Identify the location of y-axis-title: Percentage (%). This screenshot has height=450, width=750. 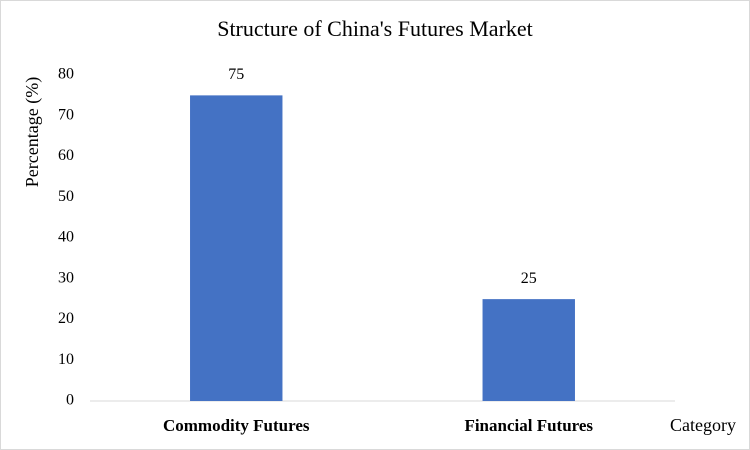
(32, 132).